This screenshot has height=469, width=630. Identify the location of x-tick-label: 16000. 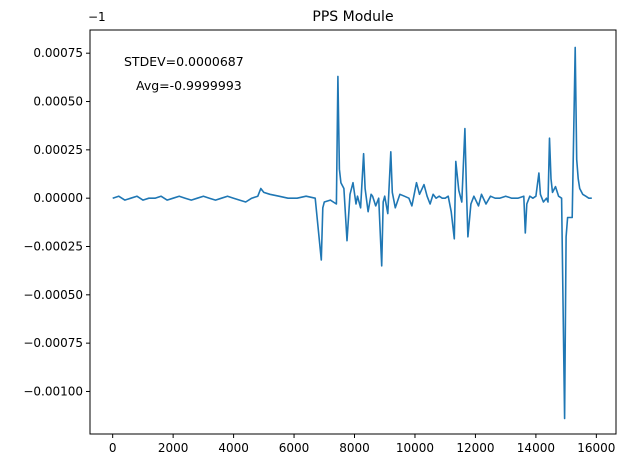
(596, 448).